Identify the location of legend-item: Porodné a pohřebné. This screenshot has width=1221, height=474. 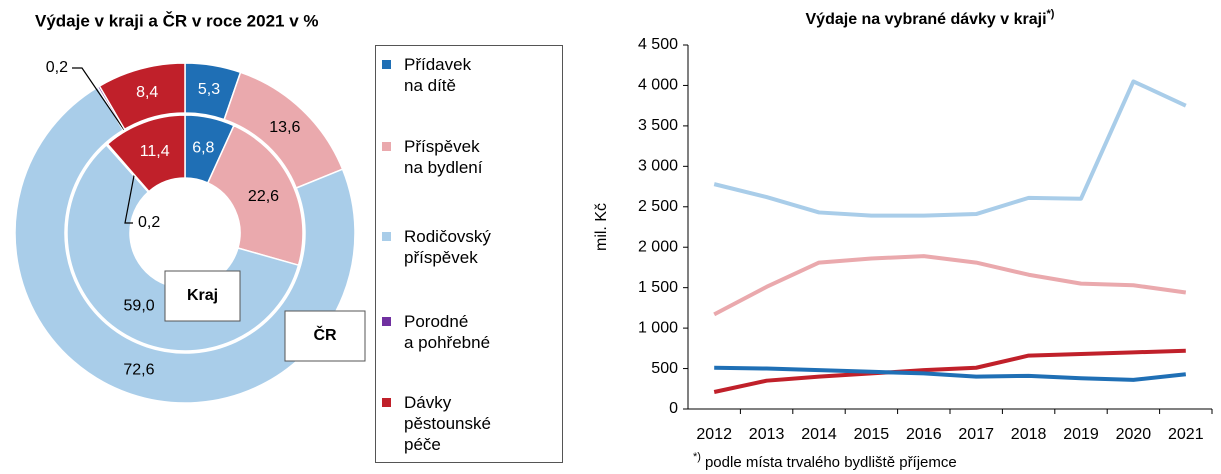
(436, 332).